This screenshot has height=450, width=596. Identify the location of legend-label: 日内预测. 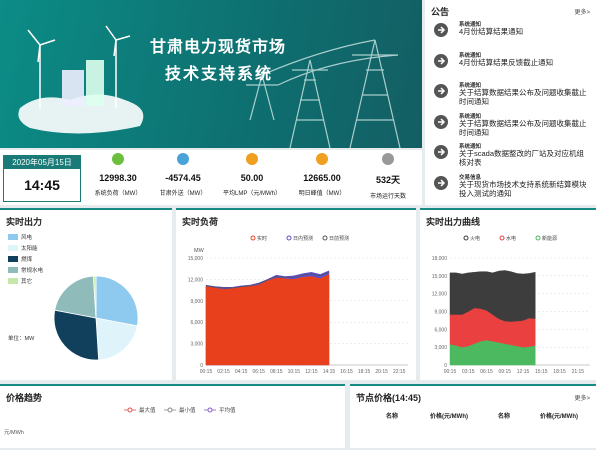
(303, 238).